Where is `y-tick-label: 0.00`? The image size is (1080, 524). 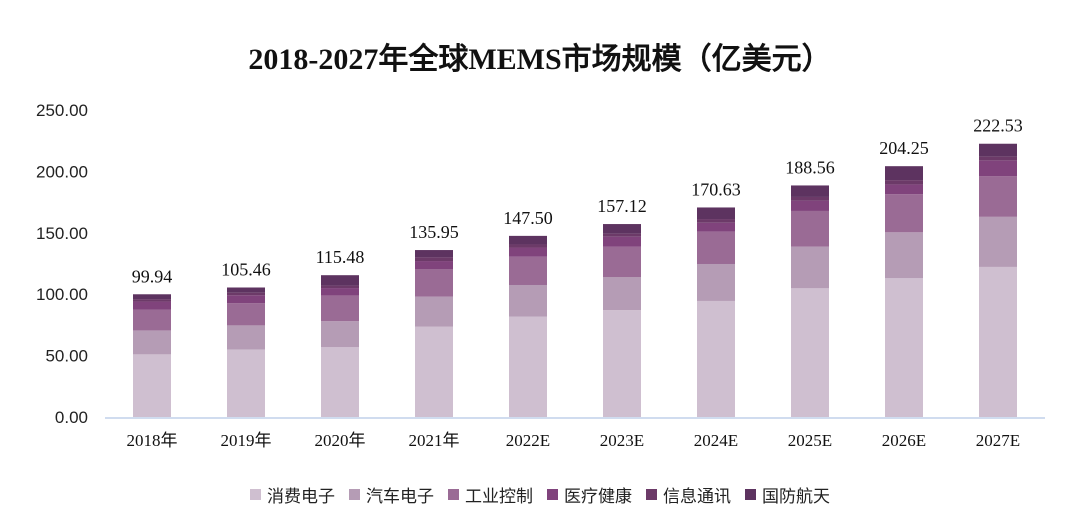 y-tick-label: 0.00 is located at coordinates (71, 417).